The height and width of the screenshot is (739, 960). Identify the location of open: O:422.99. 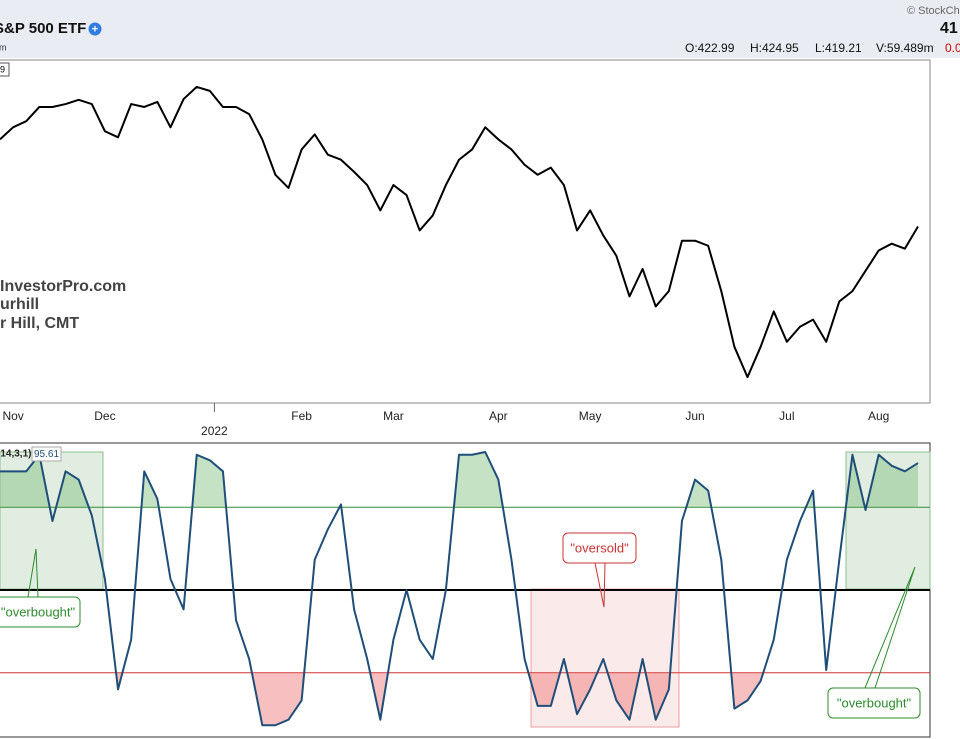
(710, 48).